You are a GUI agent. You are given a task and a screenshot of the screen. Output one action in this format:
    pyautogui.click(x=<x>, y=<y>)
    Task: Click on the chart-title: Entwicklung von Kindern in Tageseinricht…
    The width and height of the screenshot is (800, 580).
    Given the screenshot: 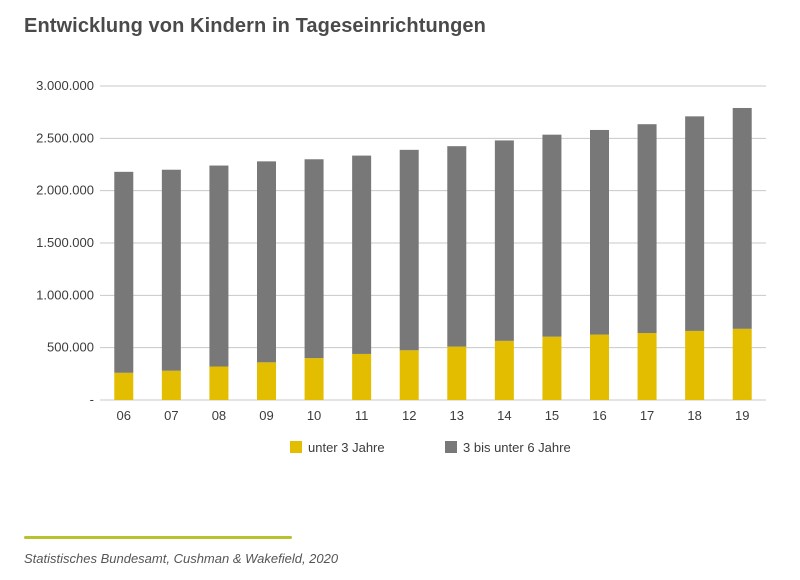 What is the action you would take?
    pyautogui.click(x=255, y=26)
    